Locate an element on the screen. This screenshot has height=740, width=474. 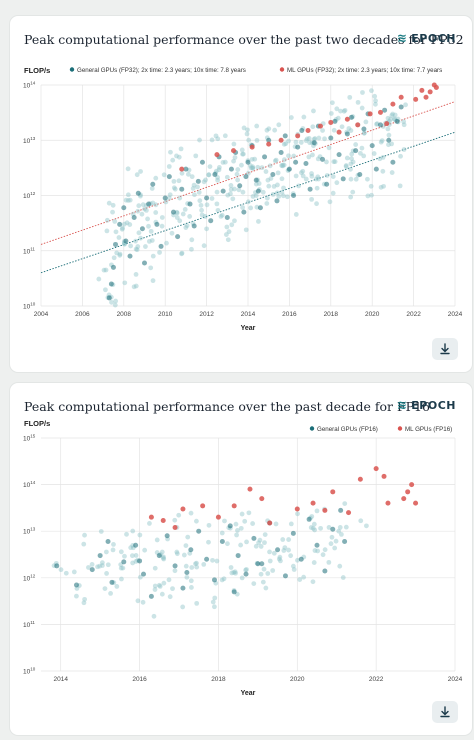
brand-logo: ≋ EPOCH is located at coordinates (426, 38).